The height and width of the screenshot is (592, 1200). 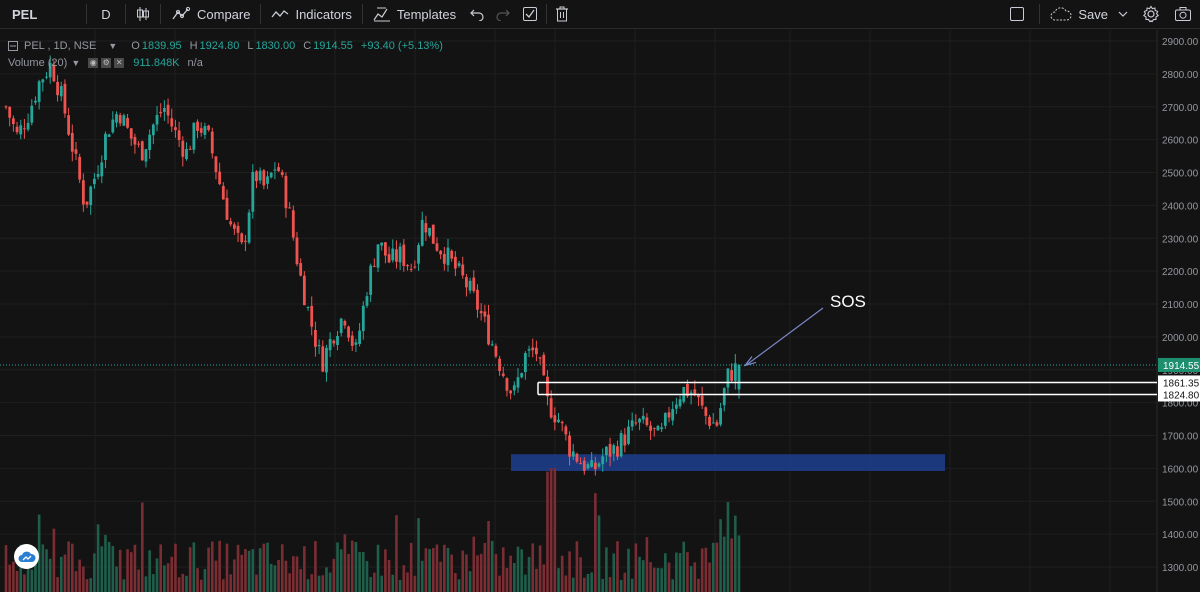 I want to click on price-tick-label: 1800.00, so click(x=1180, y=404).